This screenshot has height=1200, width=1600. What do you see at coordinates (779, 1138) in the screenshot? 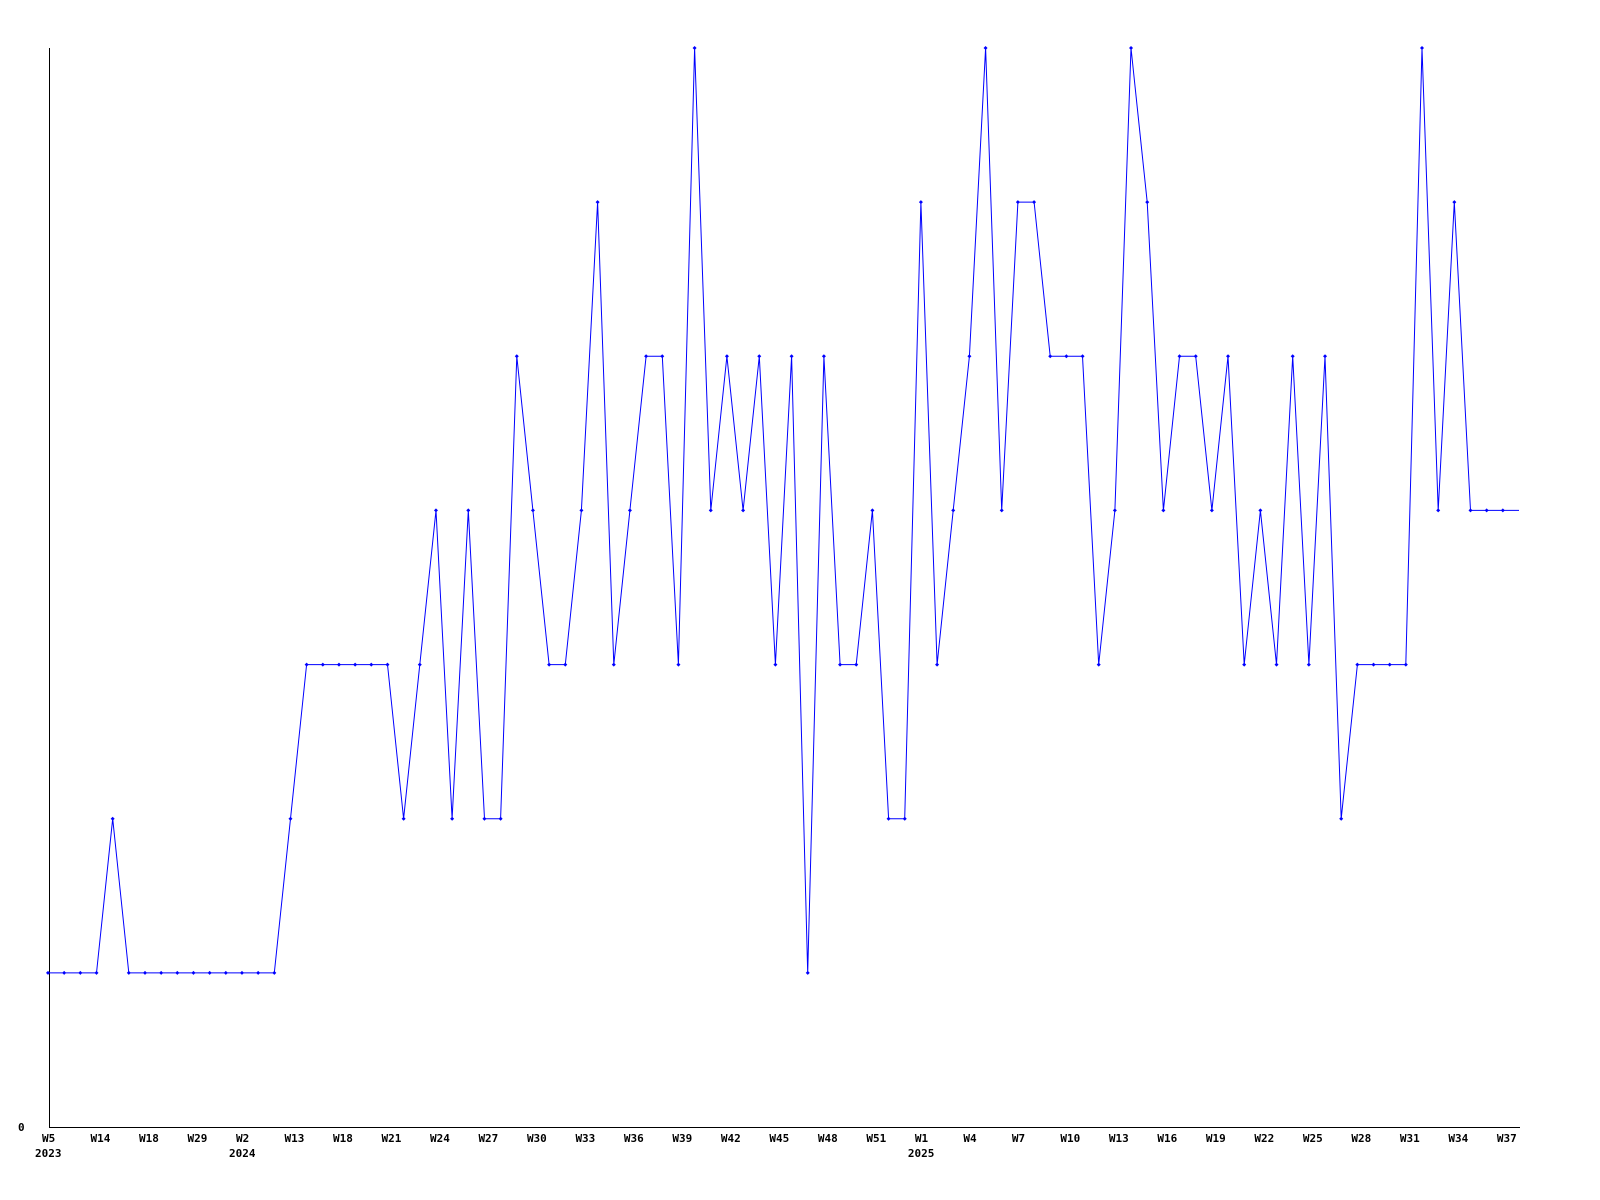
I see `x-tick-label: W45` at bounding box center [779, 1138].